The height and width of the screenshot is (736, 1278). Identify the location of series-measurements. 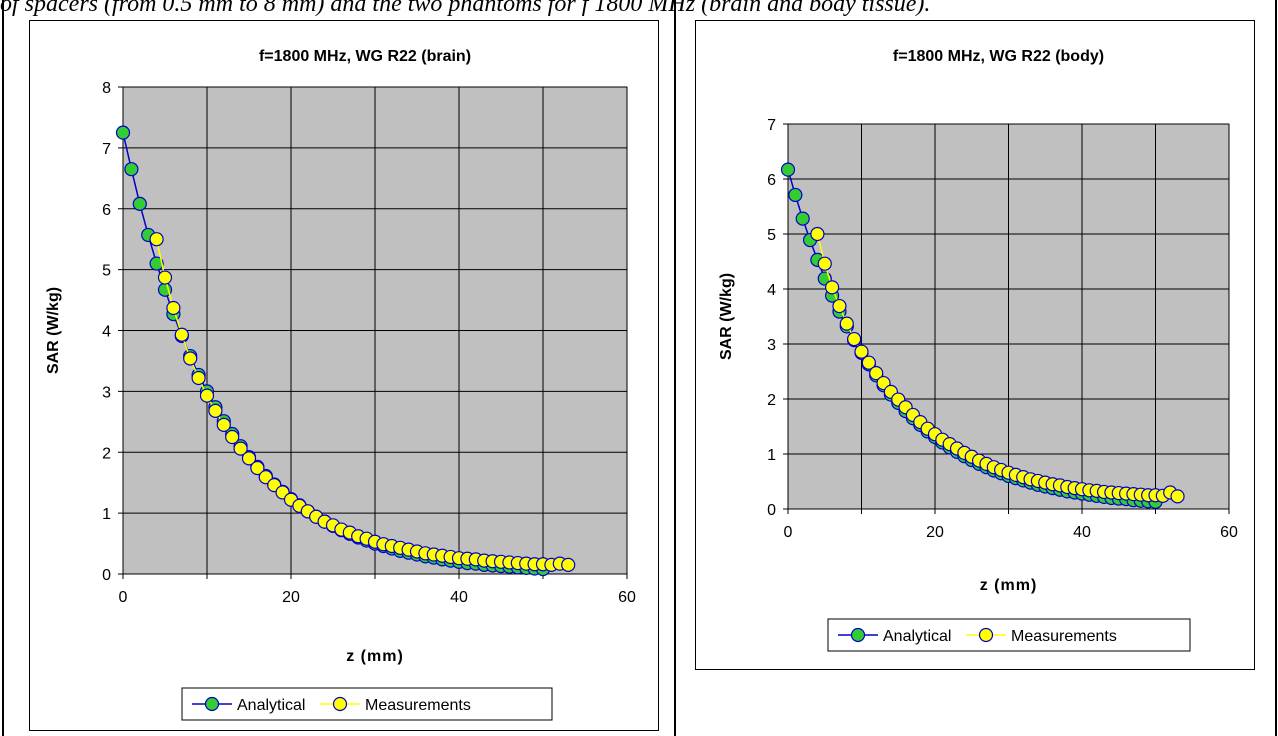
(997, 365).